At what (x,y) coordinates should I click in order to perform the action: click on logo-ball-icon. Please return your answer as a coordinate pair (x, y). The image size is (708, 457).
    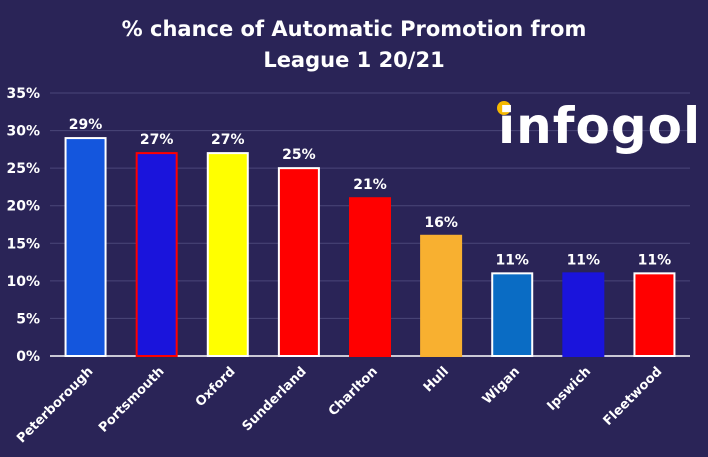
    Looking at the image, I should click on (504, 108).